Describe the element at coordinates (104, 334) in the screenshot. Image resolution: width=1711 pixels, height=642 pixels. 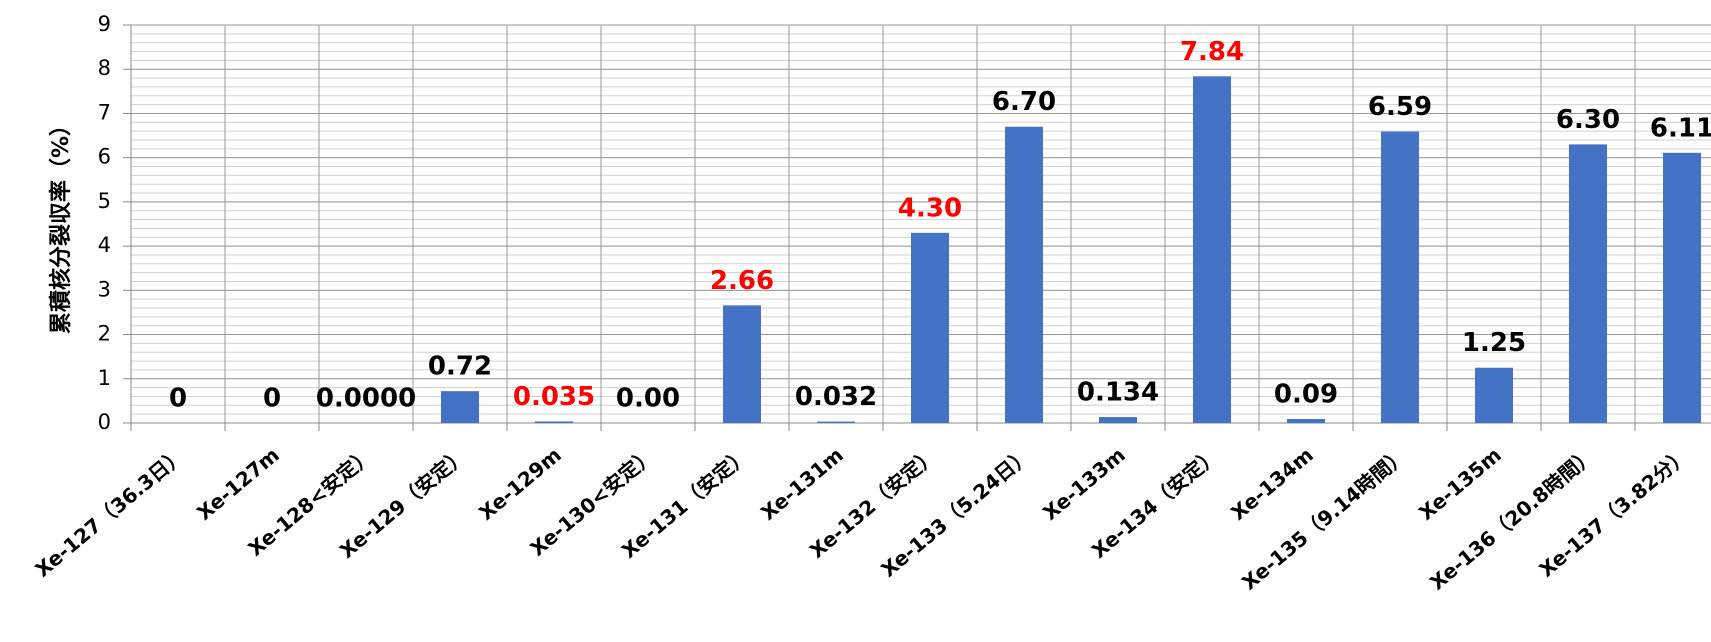
I see `y-tick-label: 2` at that location.